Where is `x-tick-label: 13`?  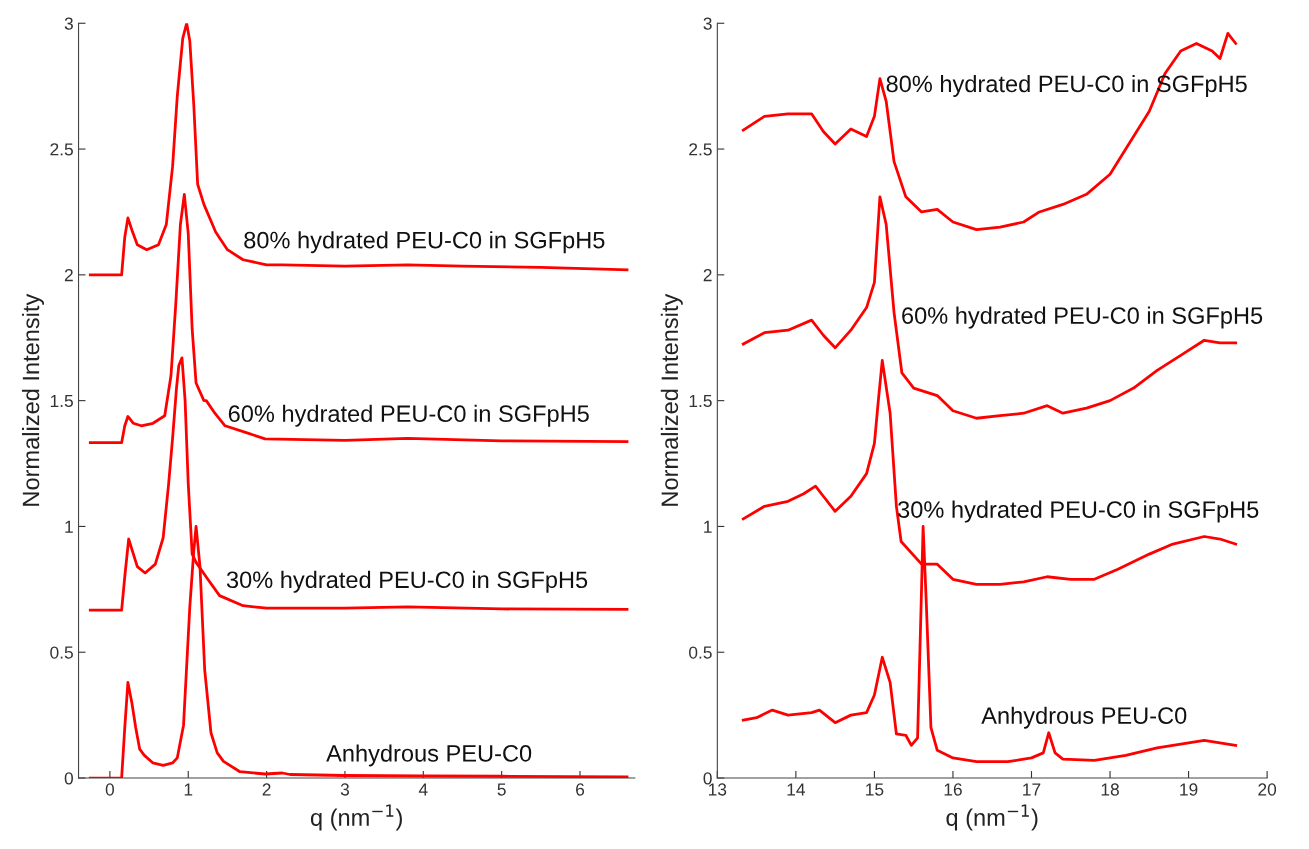 x-tick-label: 13 is located at coordinates (718, 789).